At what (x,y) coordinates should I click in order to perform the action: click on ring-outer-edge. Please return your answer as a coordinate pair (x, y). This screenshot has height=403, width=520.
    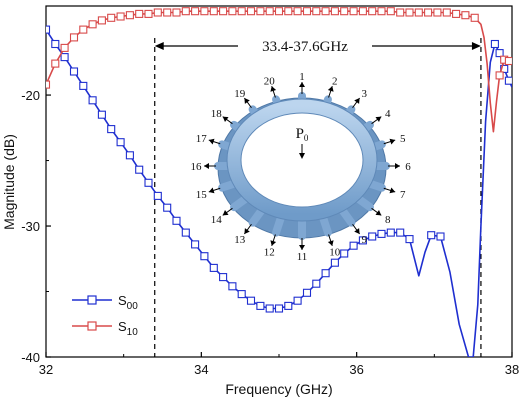
    Looking at the image, I should click on (302, 160).